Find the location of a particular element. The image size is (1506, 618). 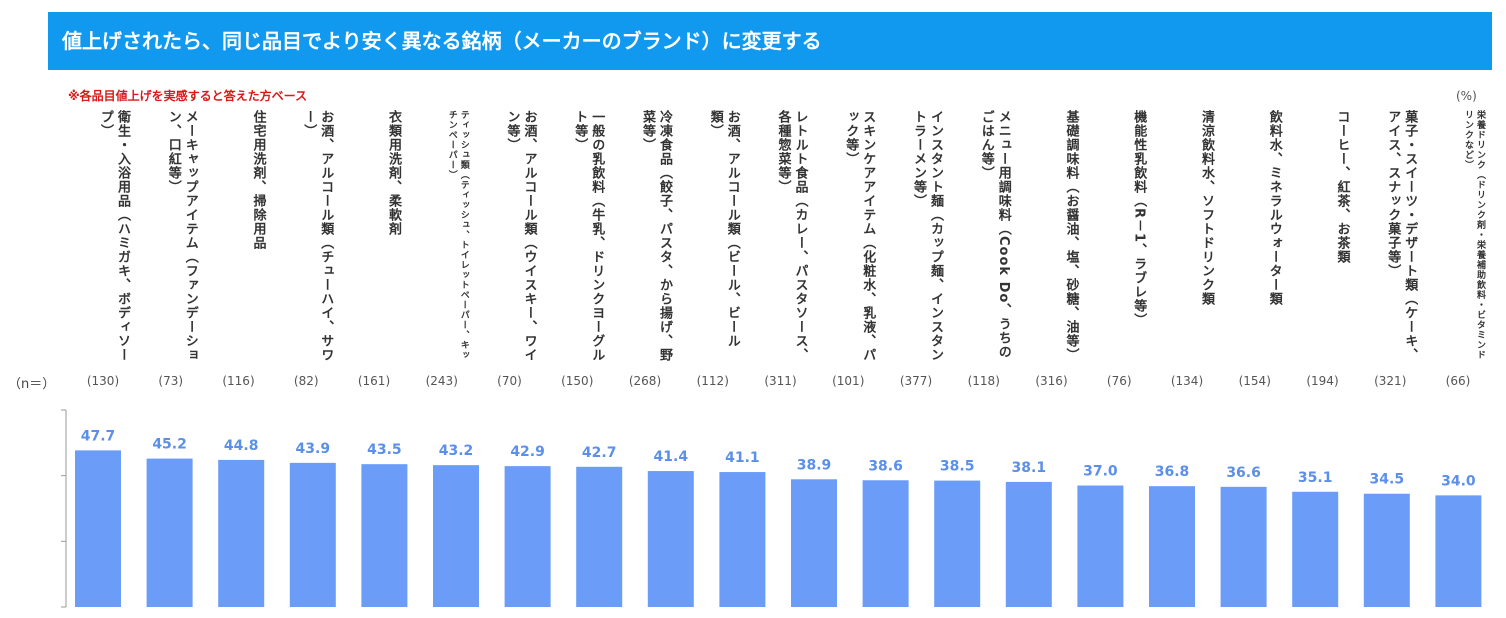

value-label: 38.1 is located at coordinates (1029, 468).